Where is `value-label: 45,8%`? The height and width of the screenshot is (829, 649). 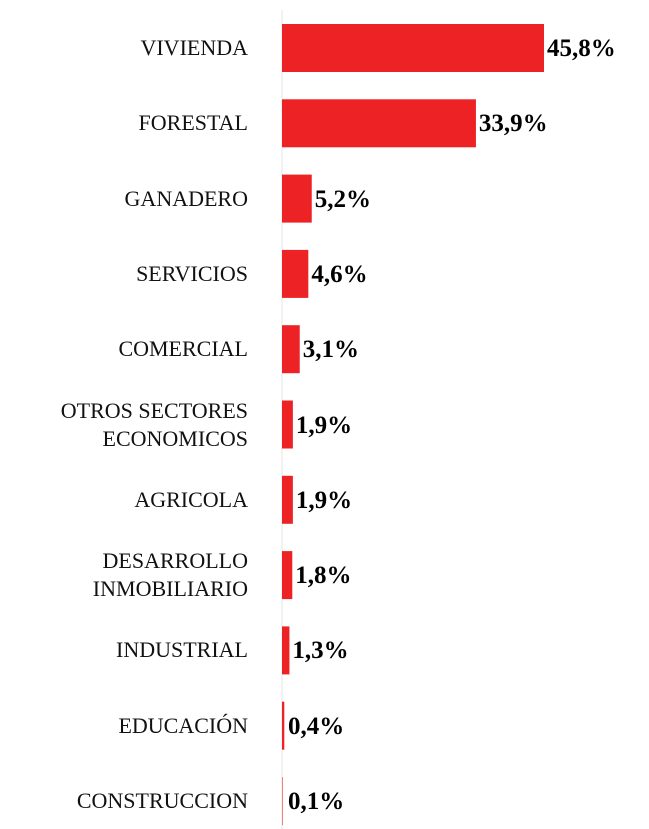 value-label: 45,8% is located at coordinates (581, 48).